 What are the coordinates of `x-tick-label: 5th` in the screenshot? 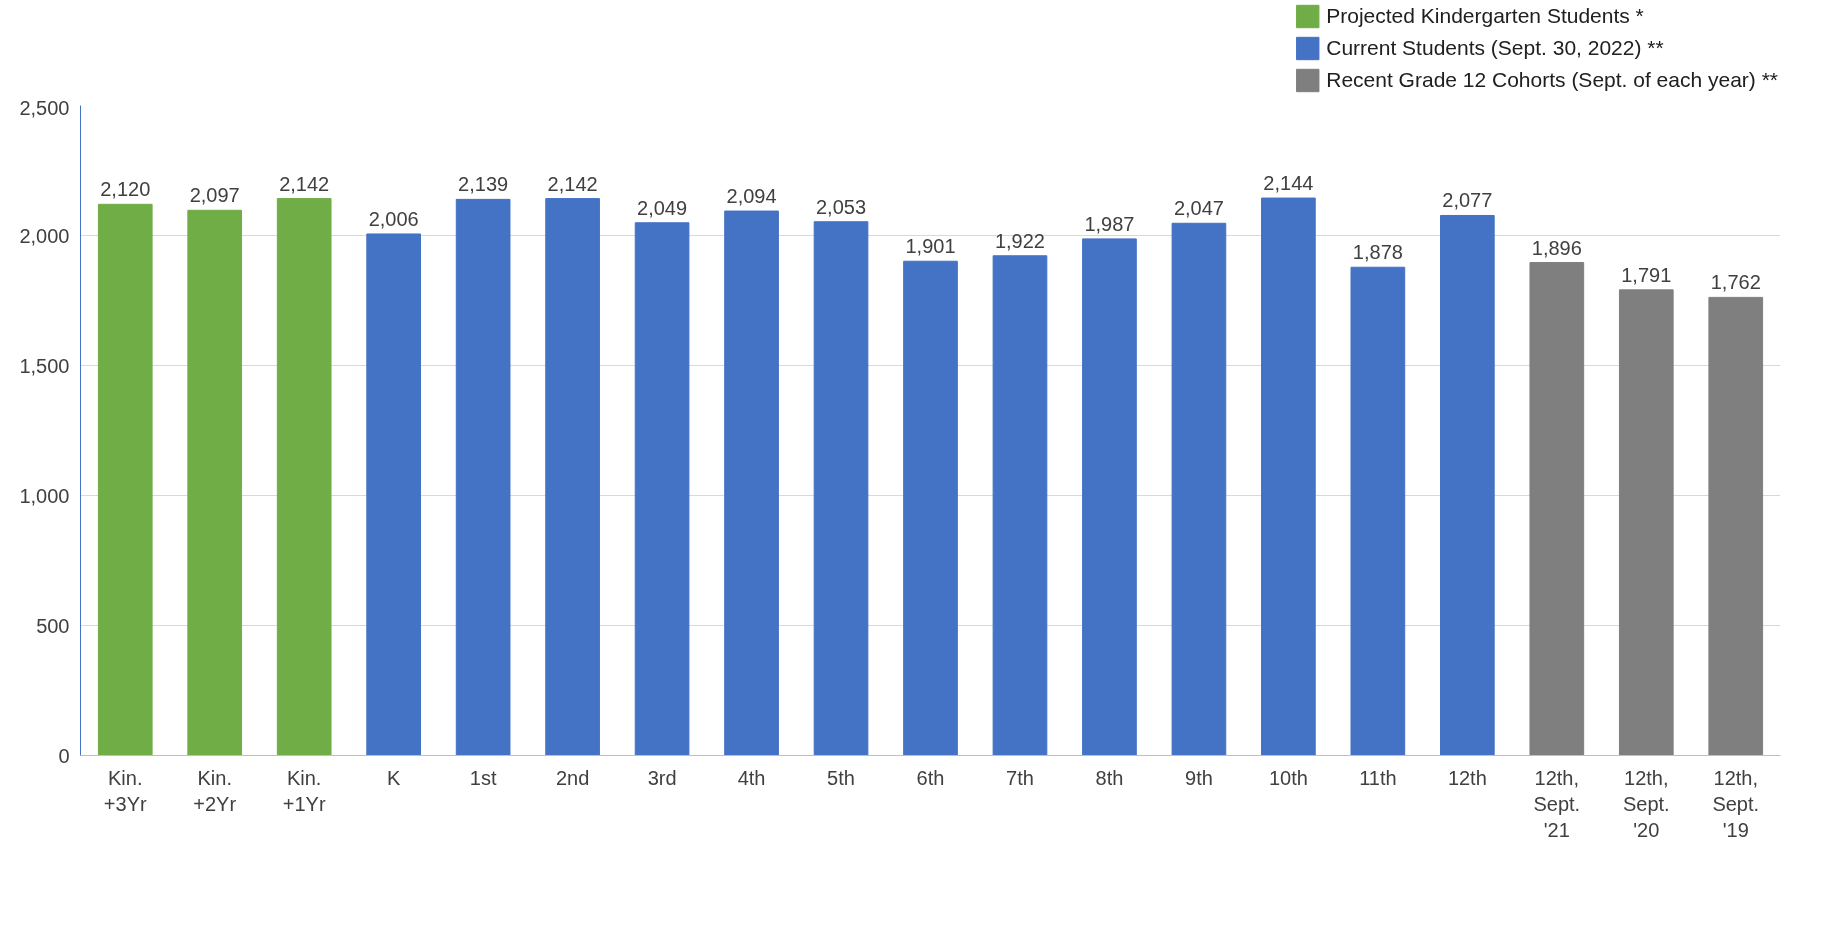 It's located at (841, 777).